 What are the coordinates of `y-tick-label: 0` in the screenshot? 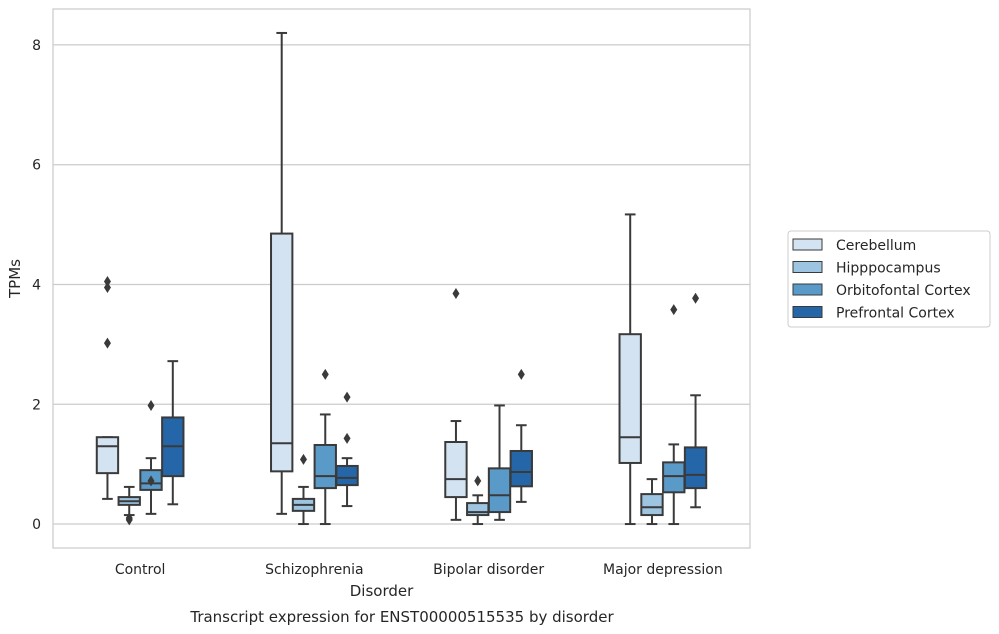 It's located at (36, 525).